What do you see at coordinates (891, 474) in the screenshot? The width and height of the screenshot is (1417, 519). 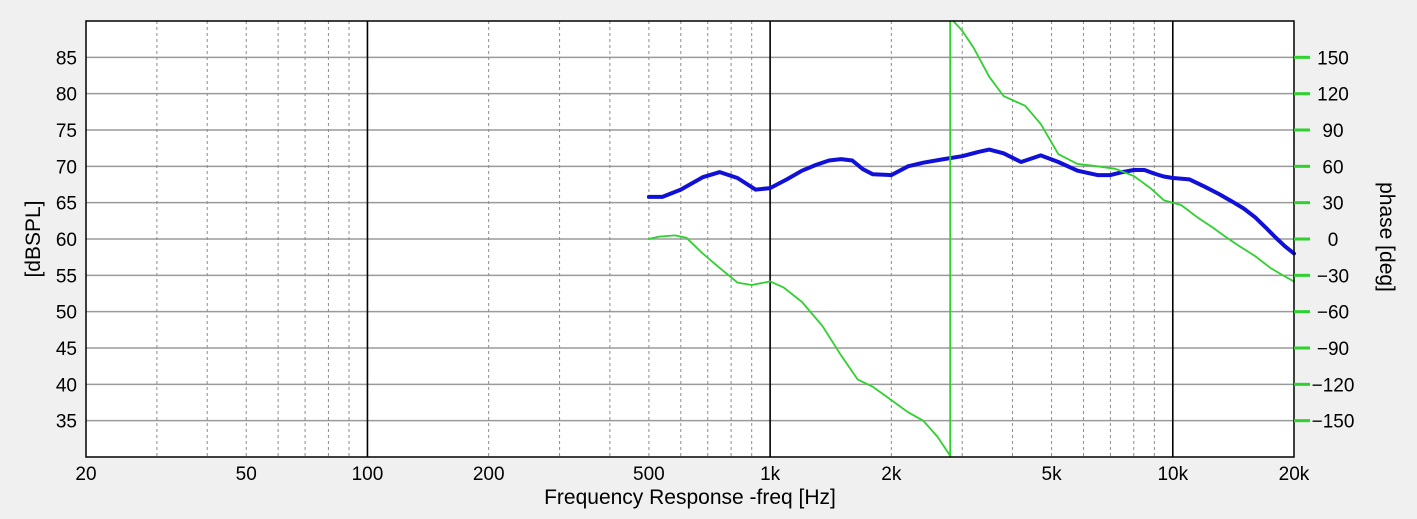 I see `x-tick-label: 2k` at bounding box center [891, 474].